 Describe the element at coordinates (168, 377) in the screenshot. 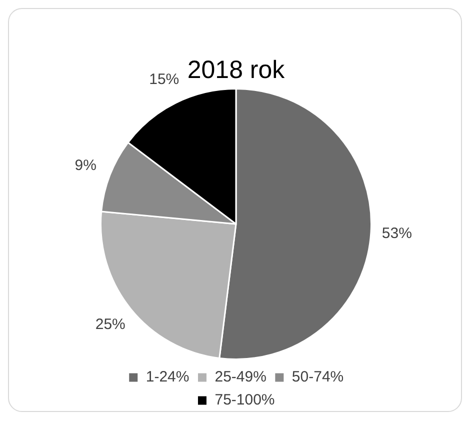

I see `legend-label: 1-24%` at that location.